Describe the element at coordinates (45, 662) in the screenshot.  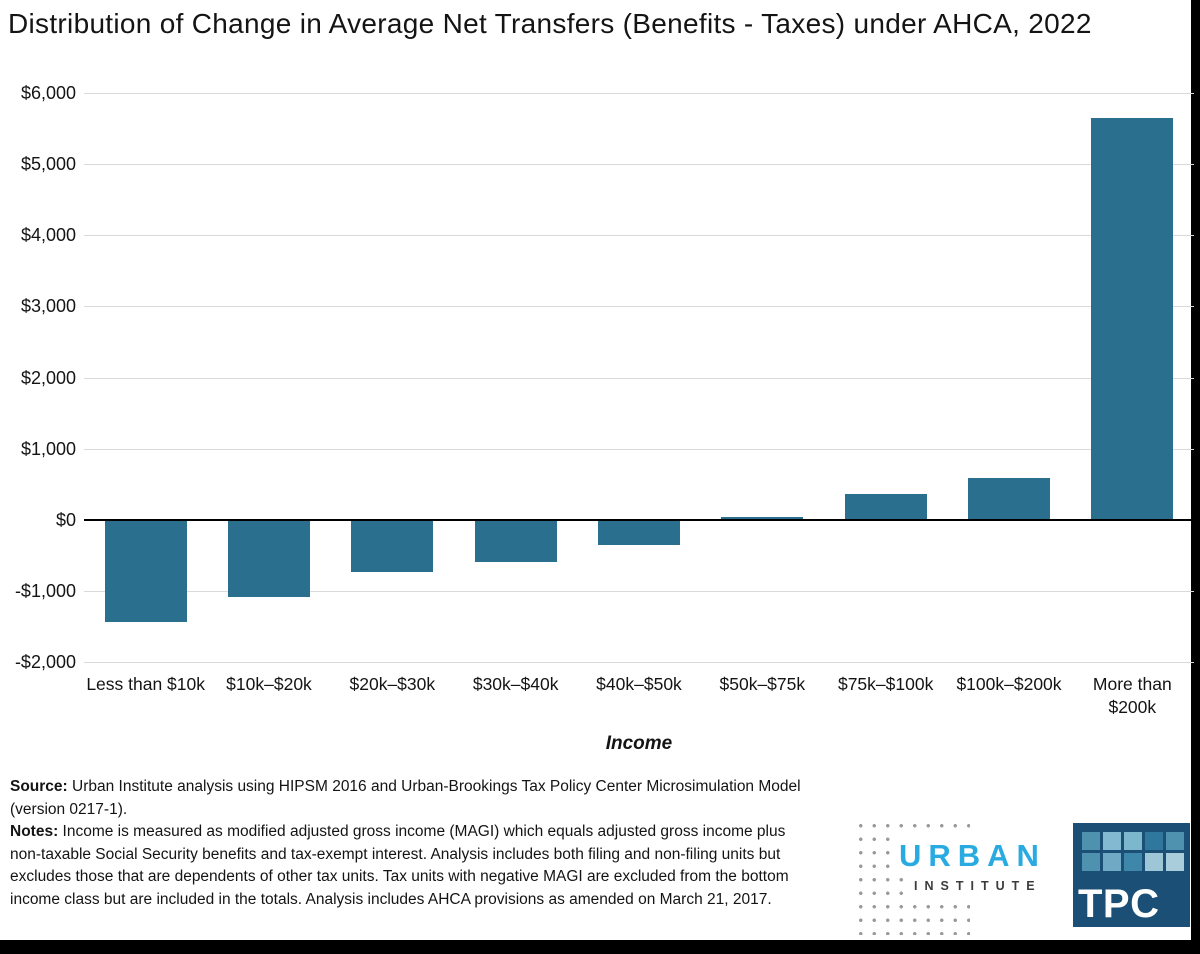
I see `y-axis-tick-label: -$2,000` at that location.